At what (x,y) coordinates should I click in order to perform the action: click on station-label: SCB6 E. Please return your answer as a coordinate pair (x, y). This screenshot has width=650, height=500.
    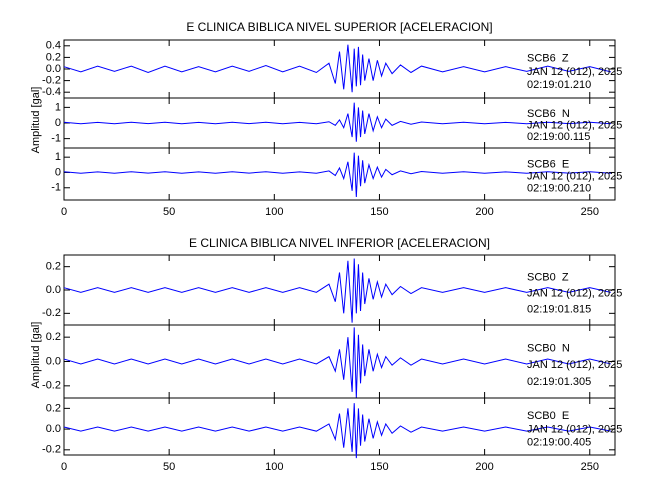
    Looking at the image, I should click on (548, 165).